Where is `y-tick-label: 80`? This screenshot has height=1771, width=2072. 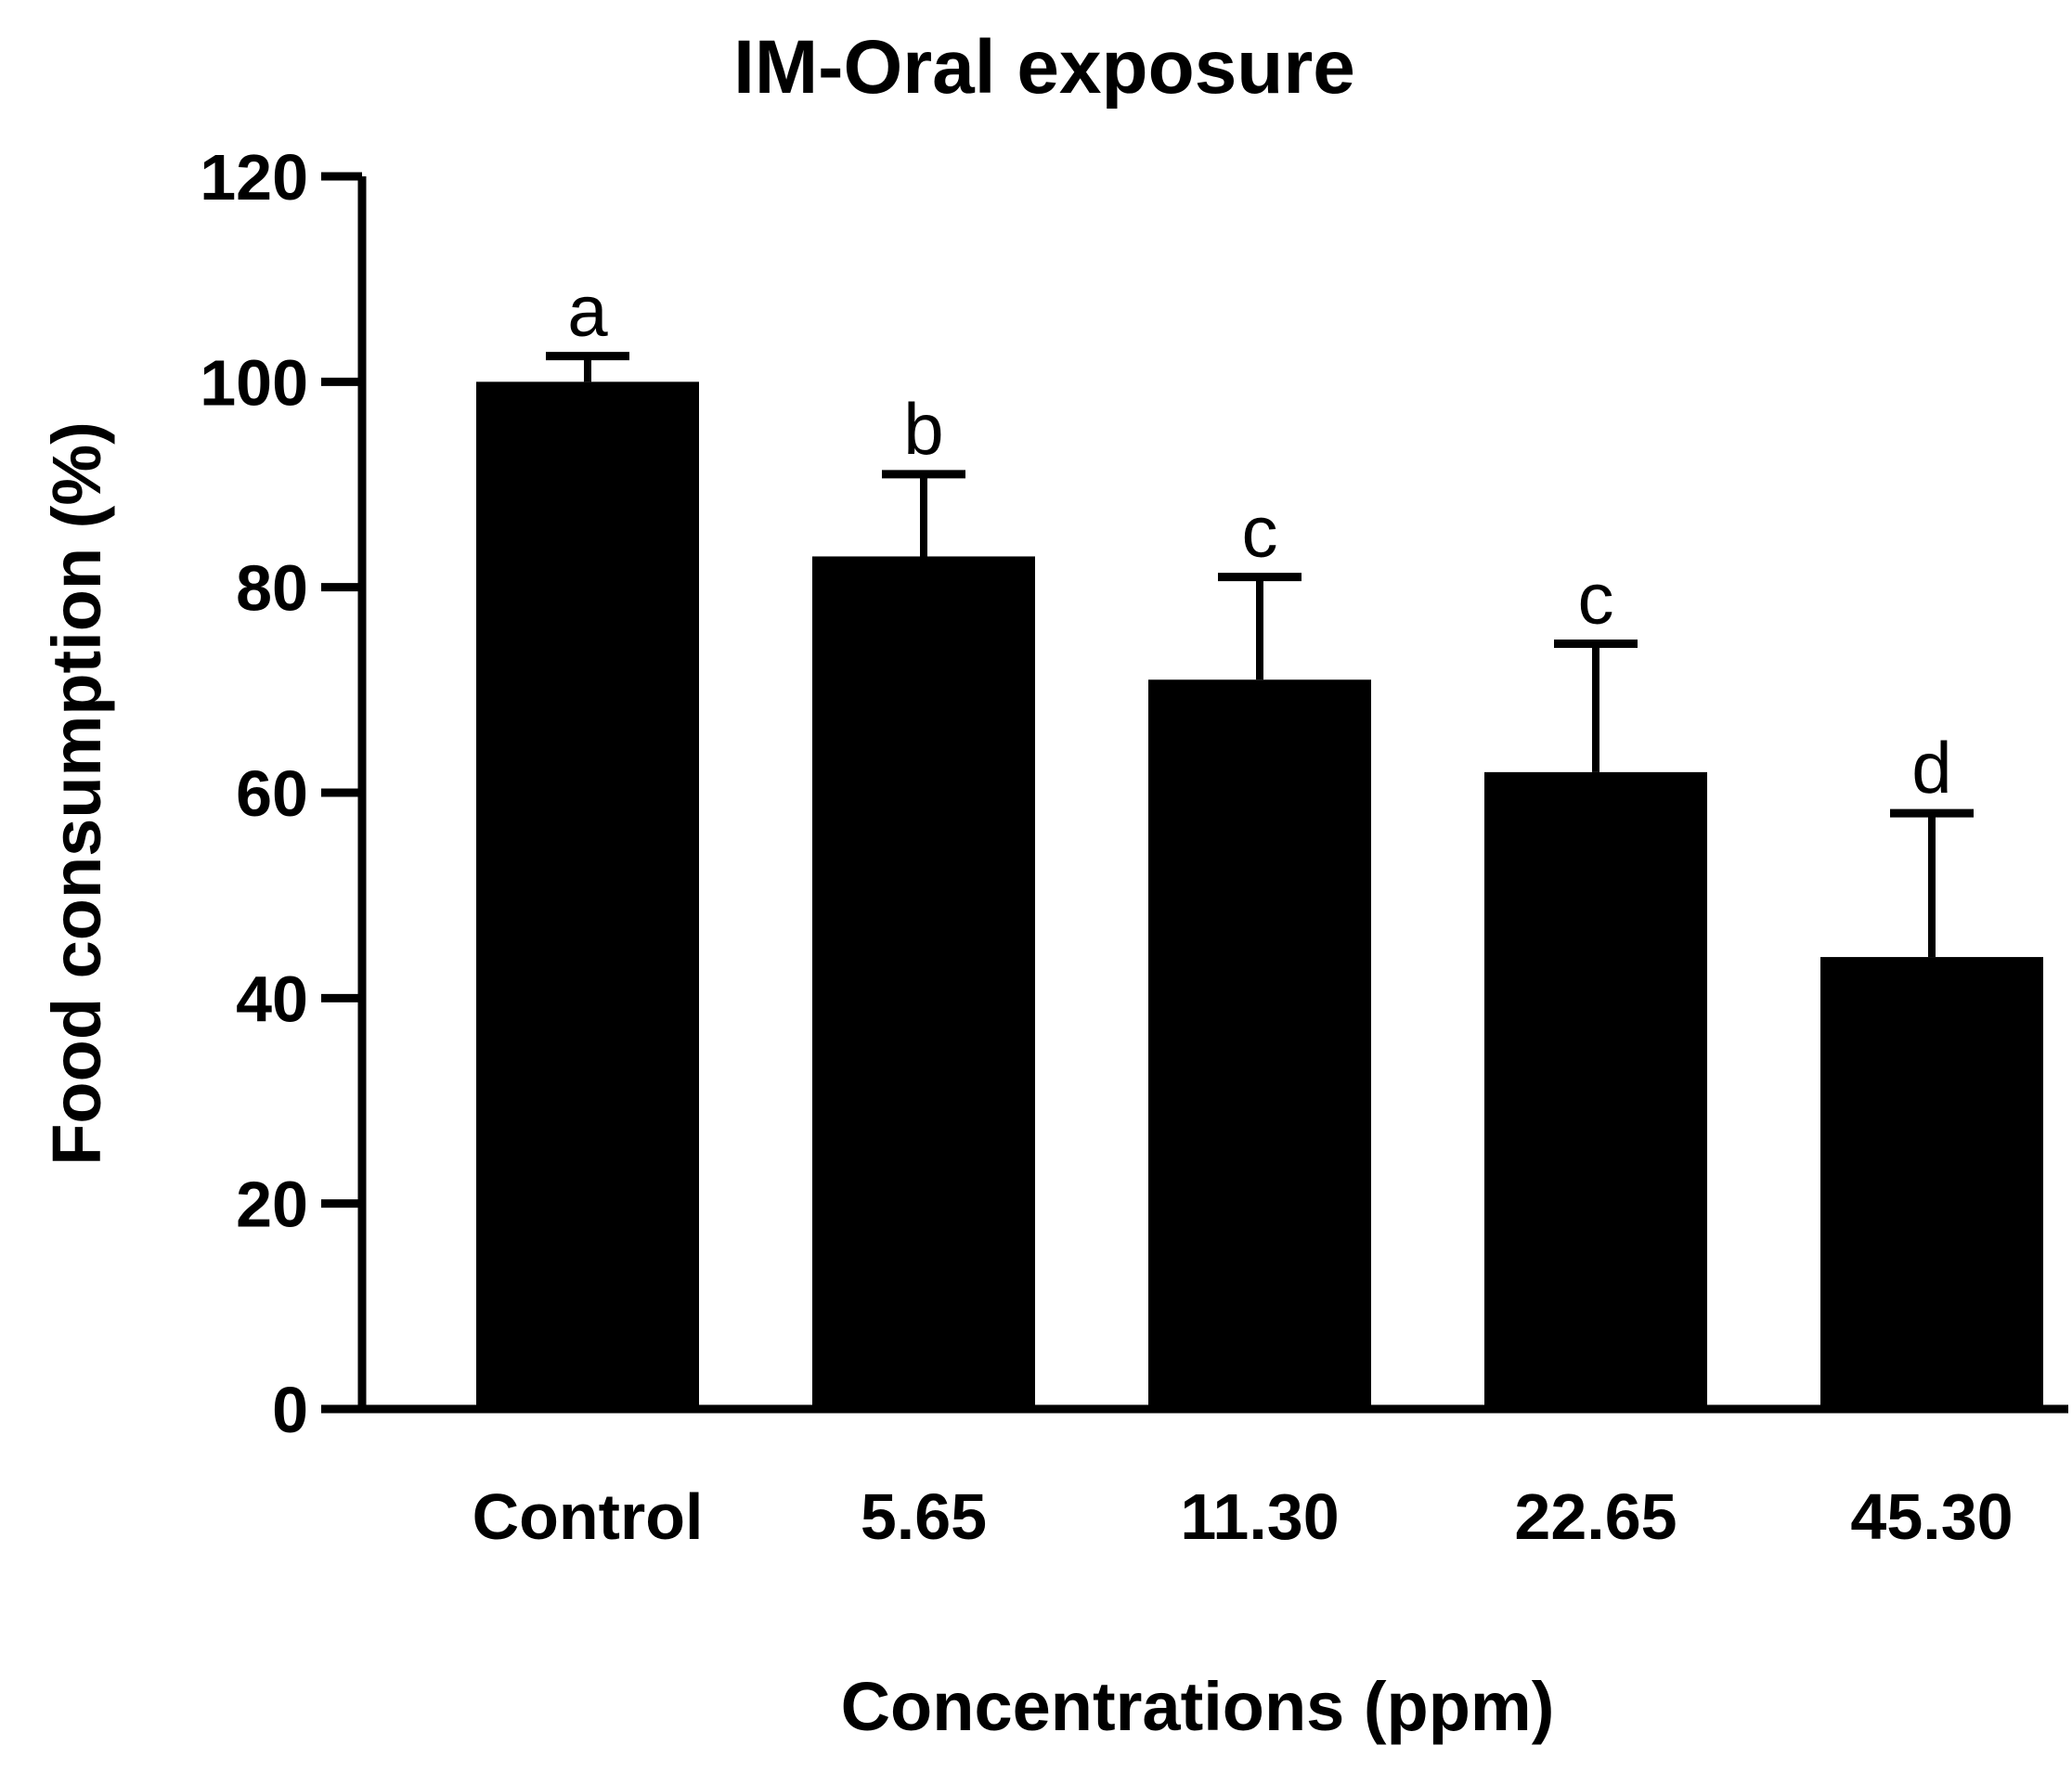
y-tick-label: 80 is located at coordinates (272, 588).